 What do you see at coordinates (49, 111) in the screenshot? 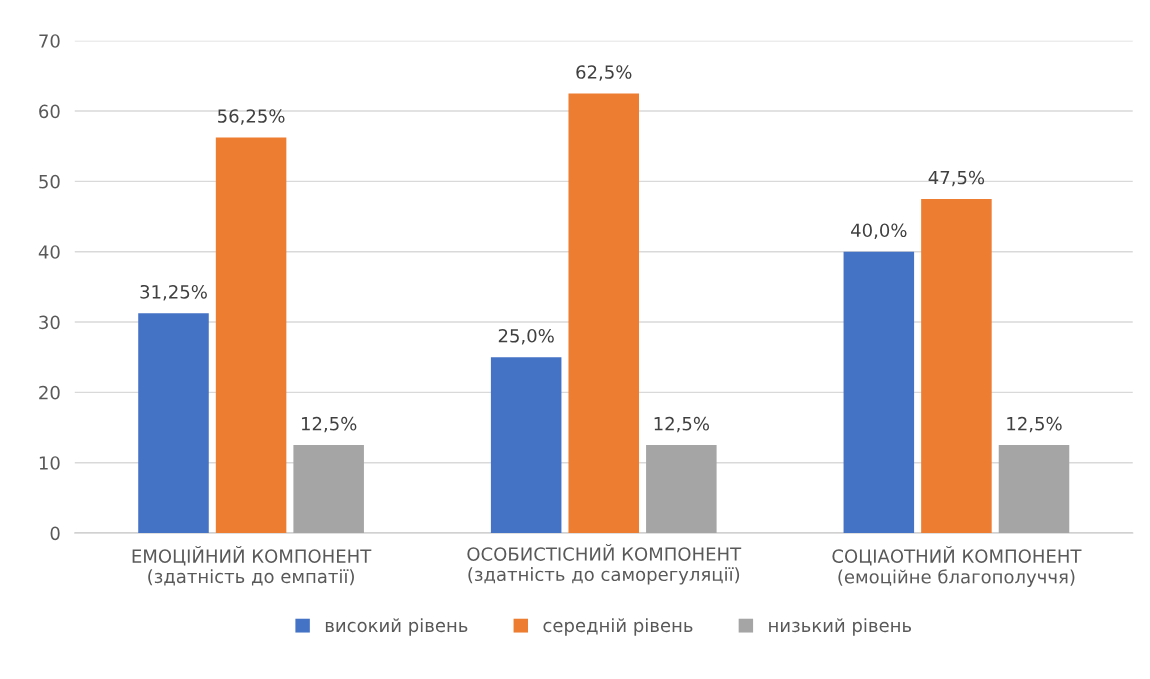
I see `y-tick-label: 60` at bounding box center [49, 111].